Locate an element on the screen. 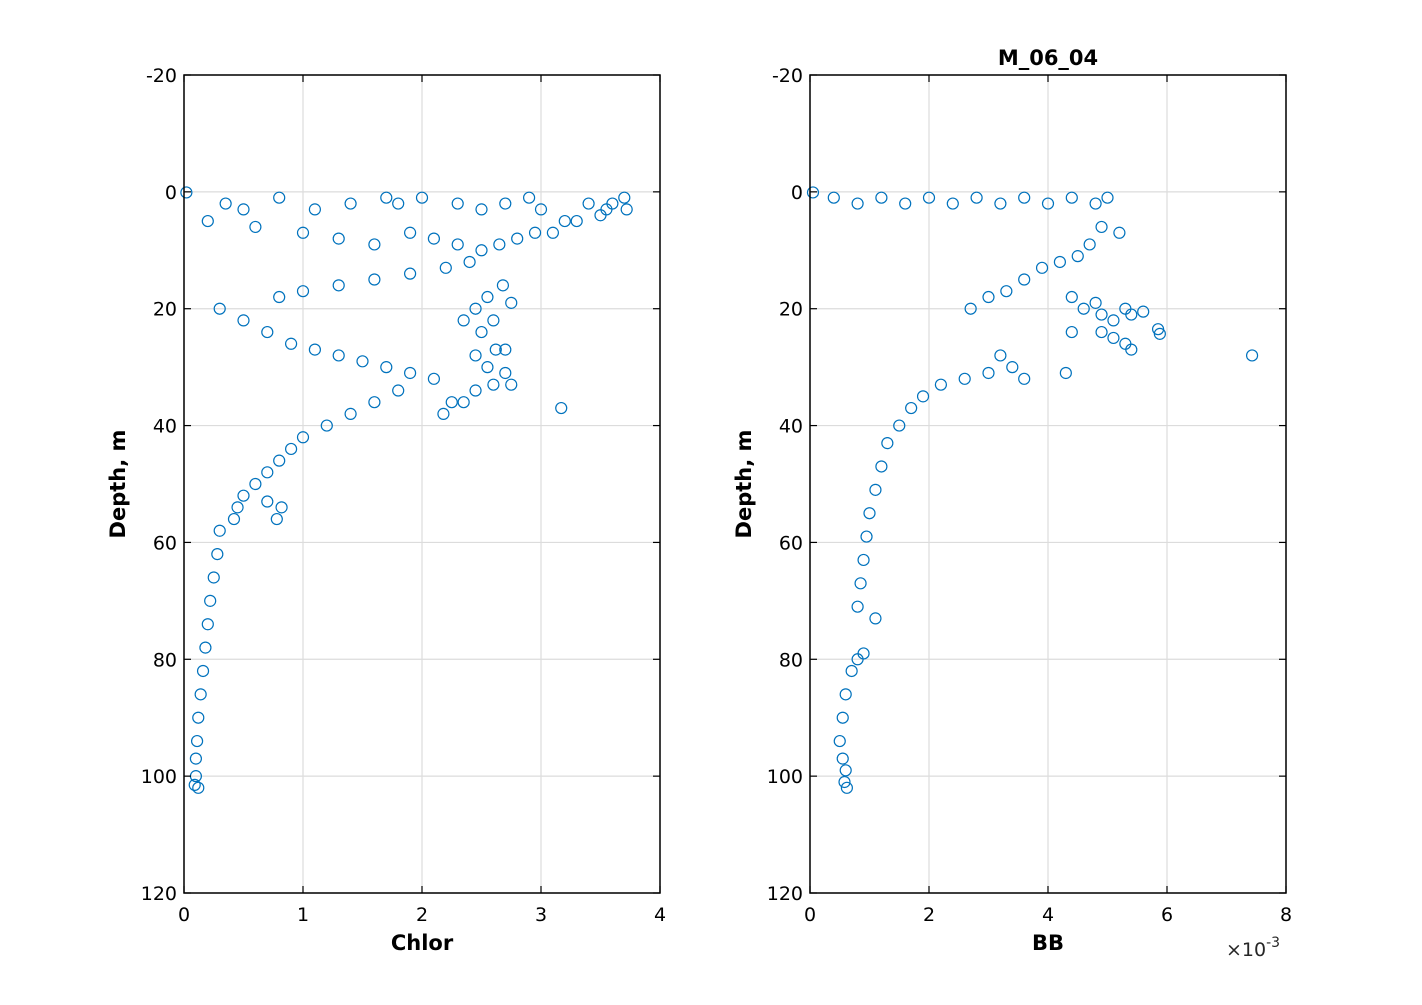  y-tick-label: 40 is located at coordinates (165, 427).